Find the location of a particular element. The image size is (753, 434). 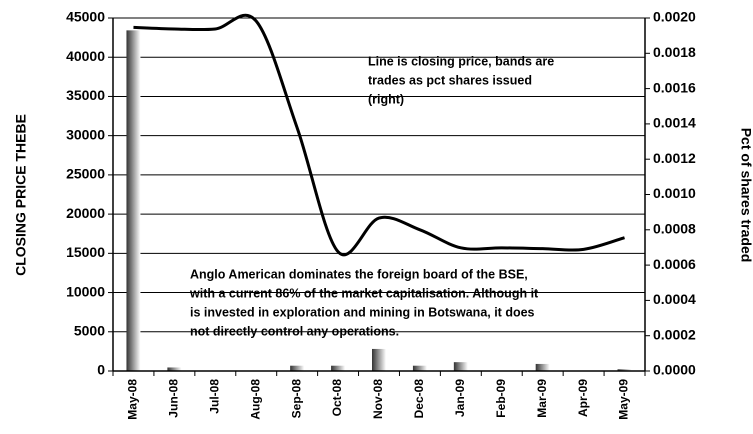

y2-tick-label: 0.0018 is located at coordinates (674, 52).